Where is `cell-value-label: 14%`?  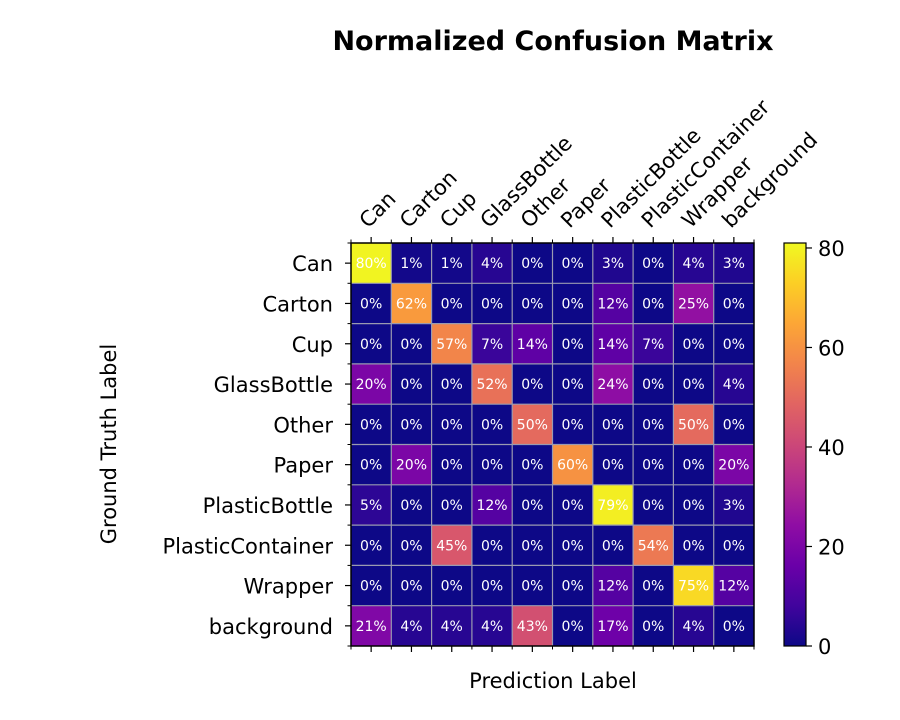 cell-value-label: 14% is located at coordinates (532, 345).